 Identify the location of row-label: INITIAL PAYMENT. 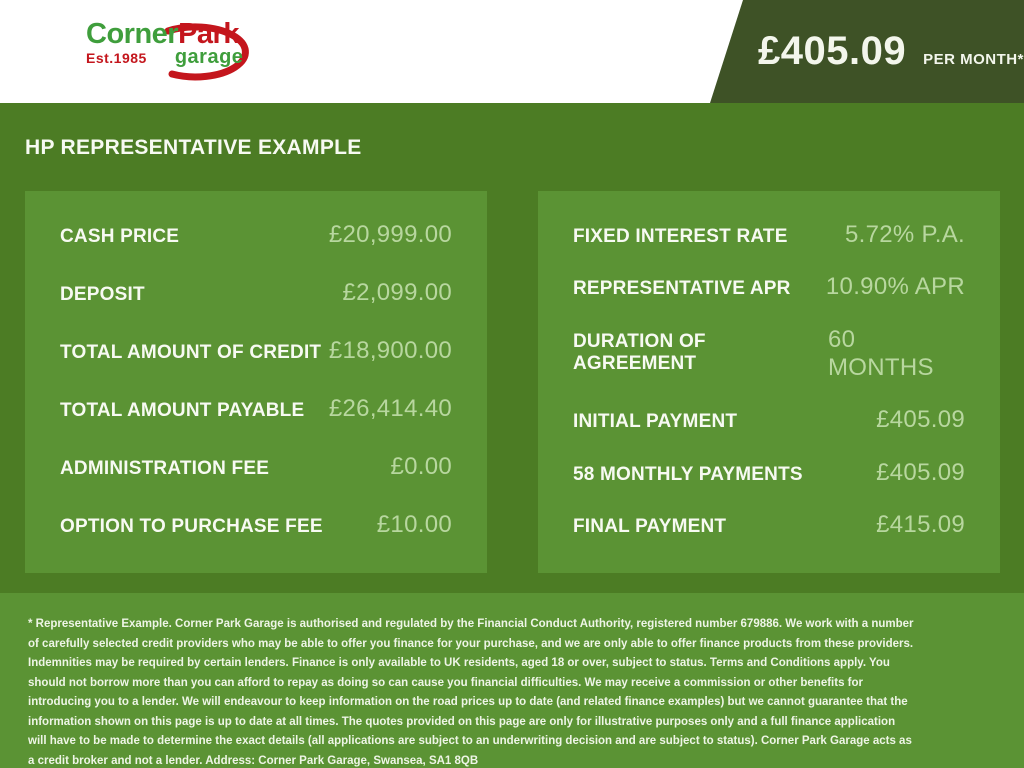
(655, 422).